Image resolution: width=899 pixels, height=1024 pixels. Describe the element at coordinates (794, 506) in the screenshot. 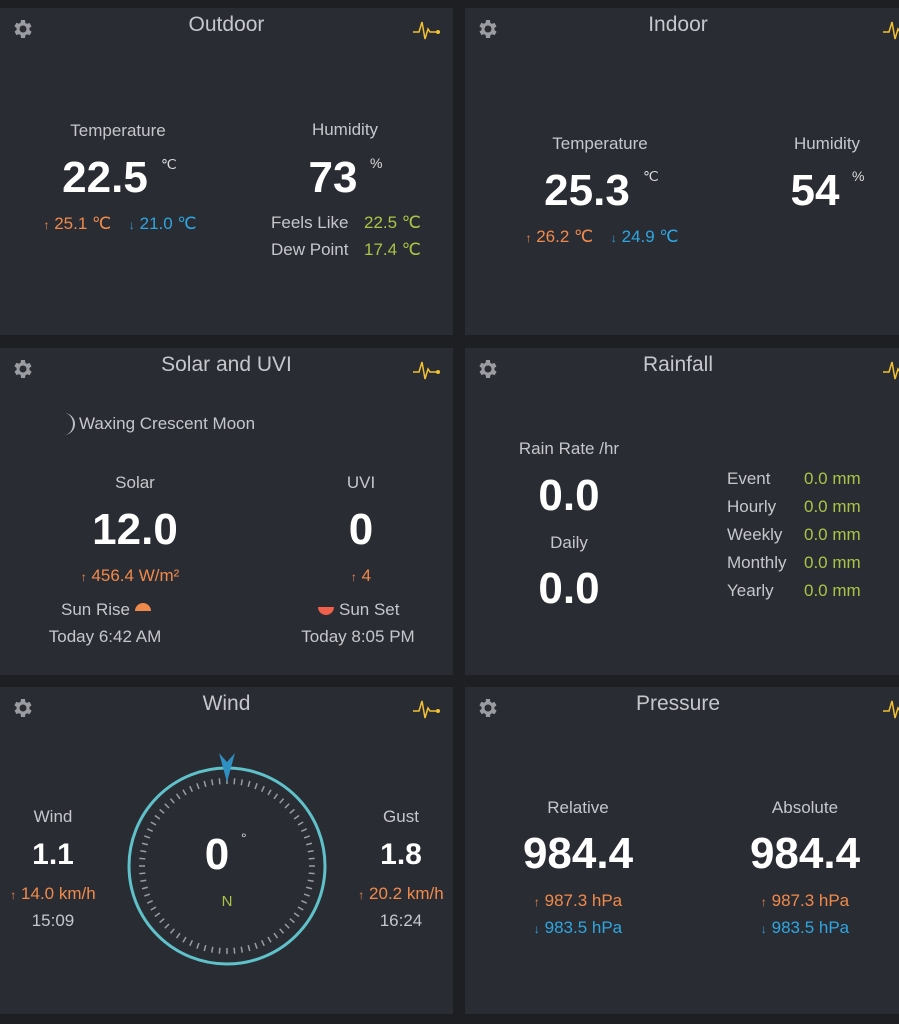

I see `rain-row-hourly: Hourly 0.0 mm` at that location.